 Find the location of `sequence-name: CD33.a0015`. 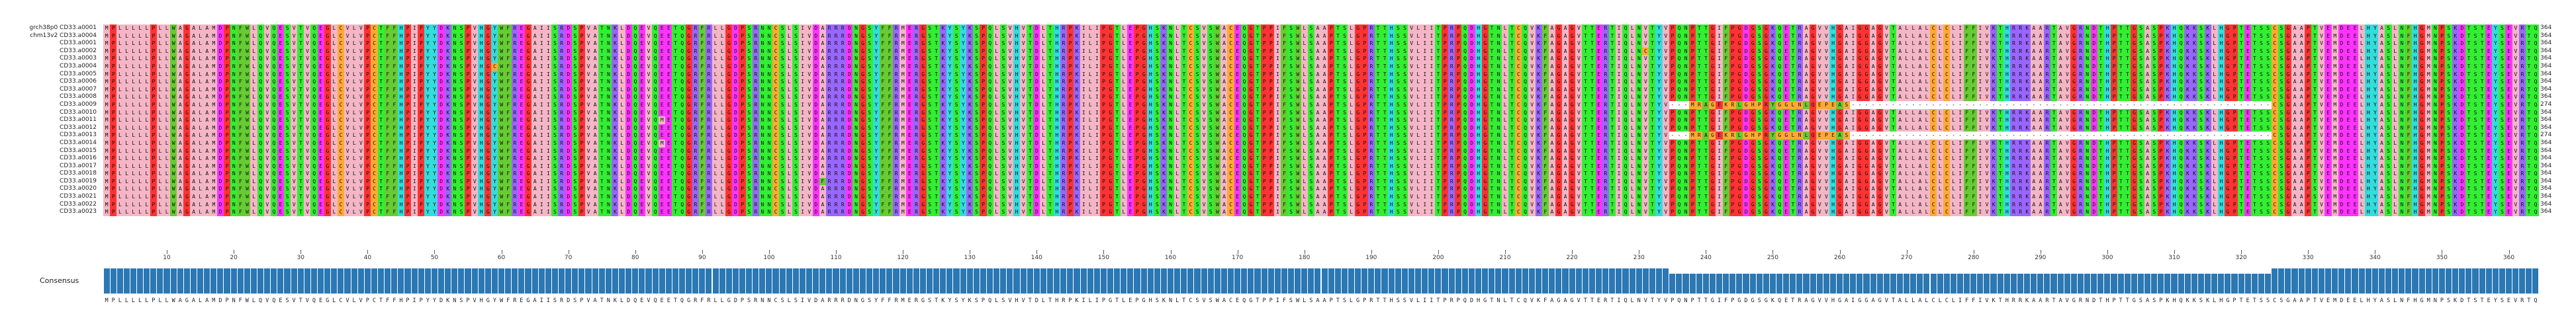

sequence-name: CD33.a0015 is located at coordinates (49, 151).